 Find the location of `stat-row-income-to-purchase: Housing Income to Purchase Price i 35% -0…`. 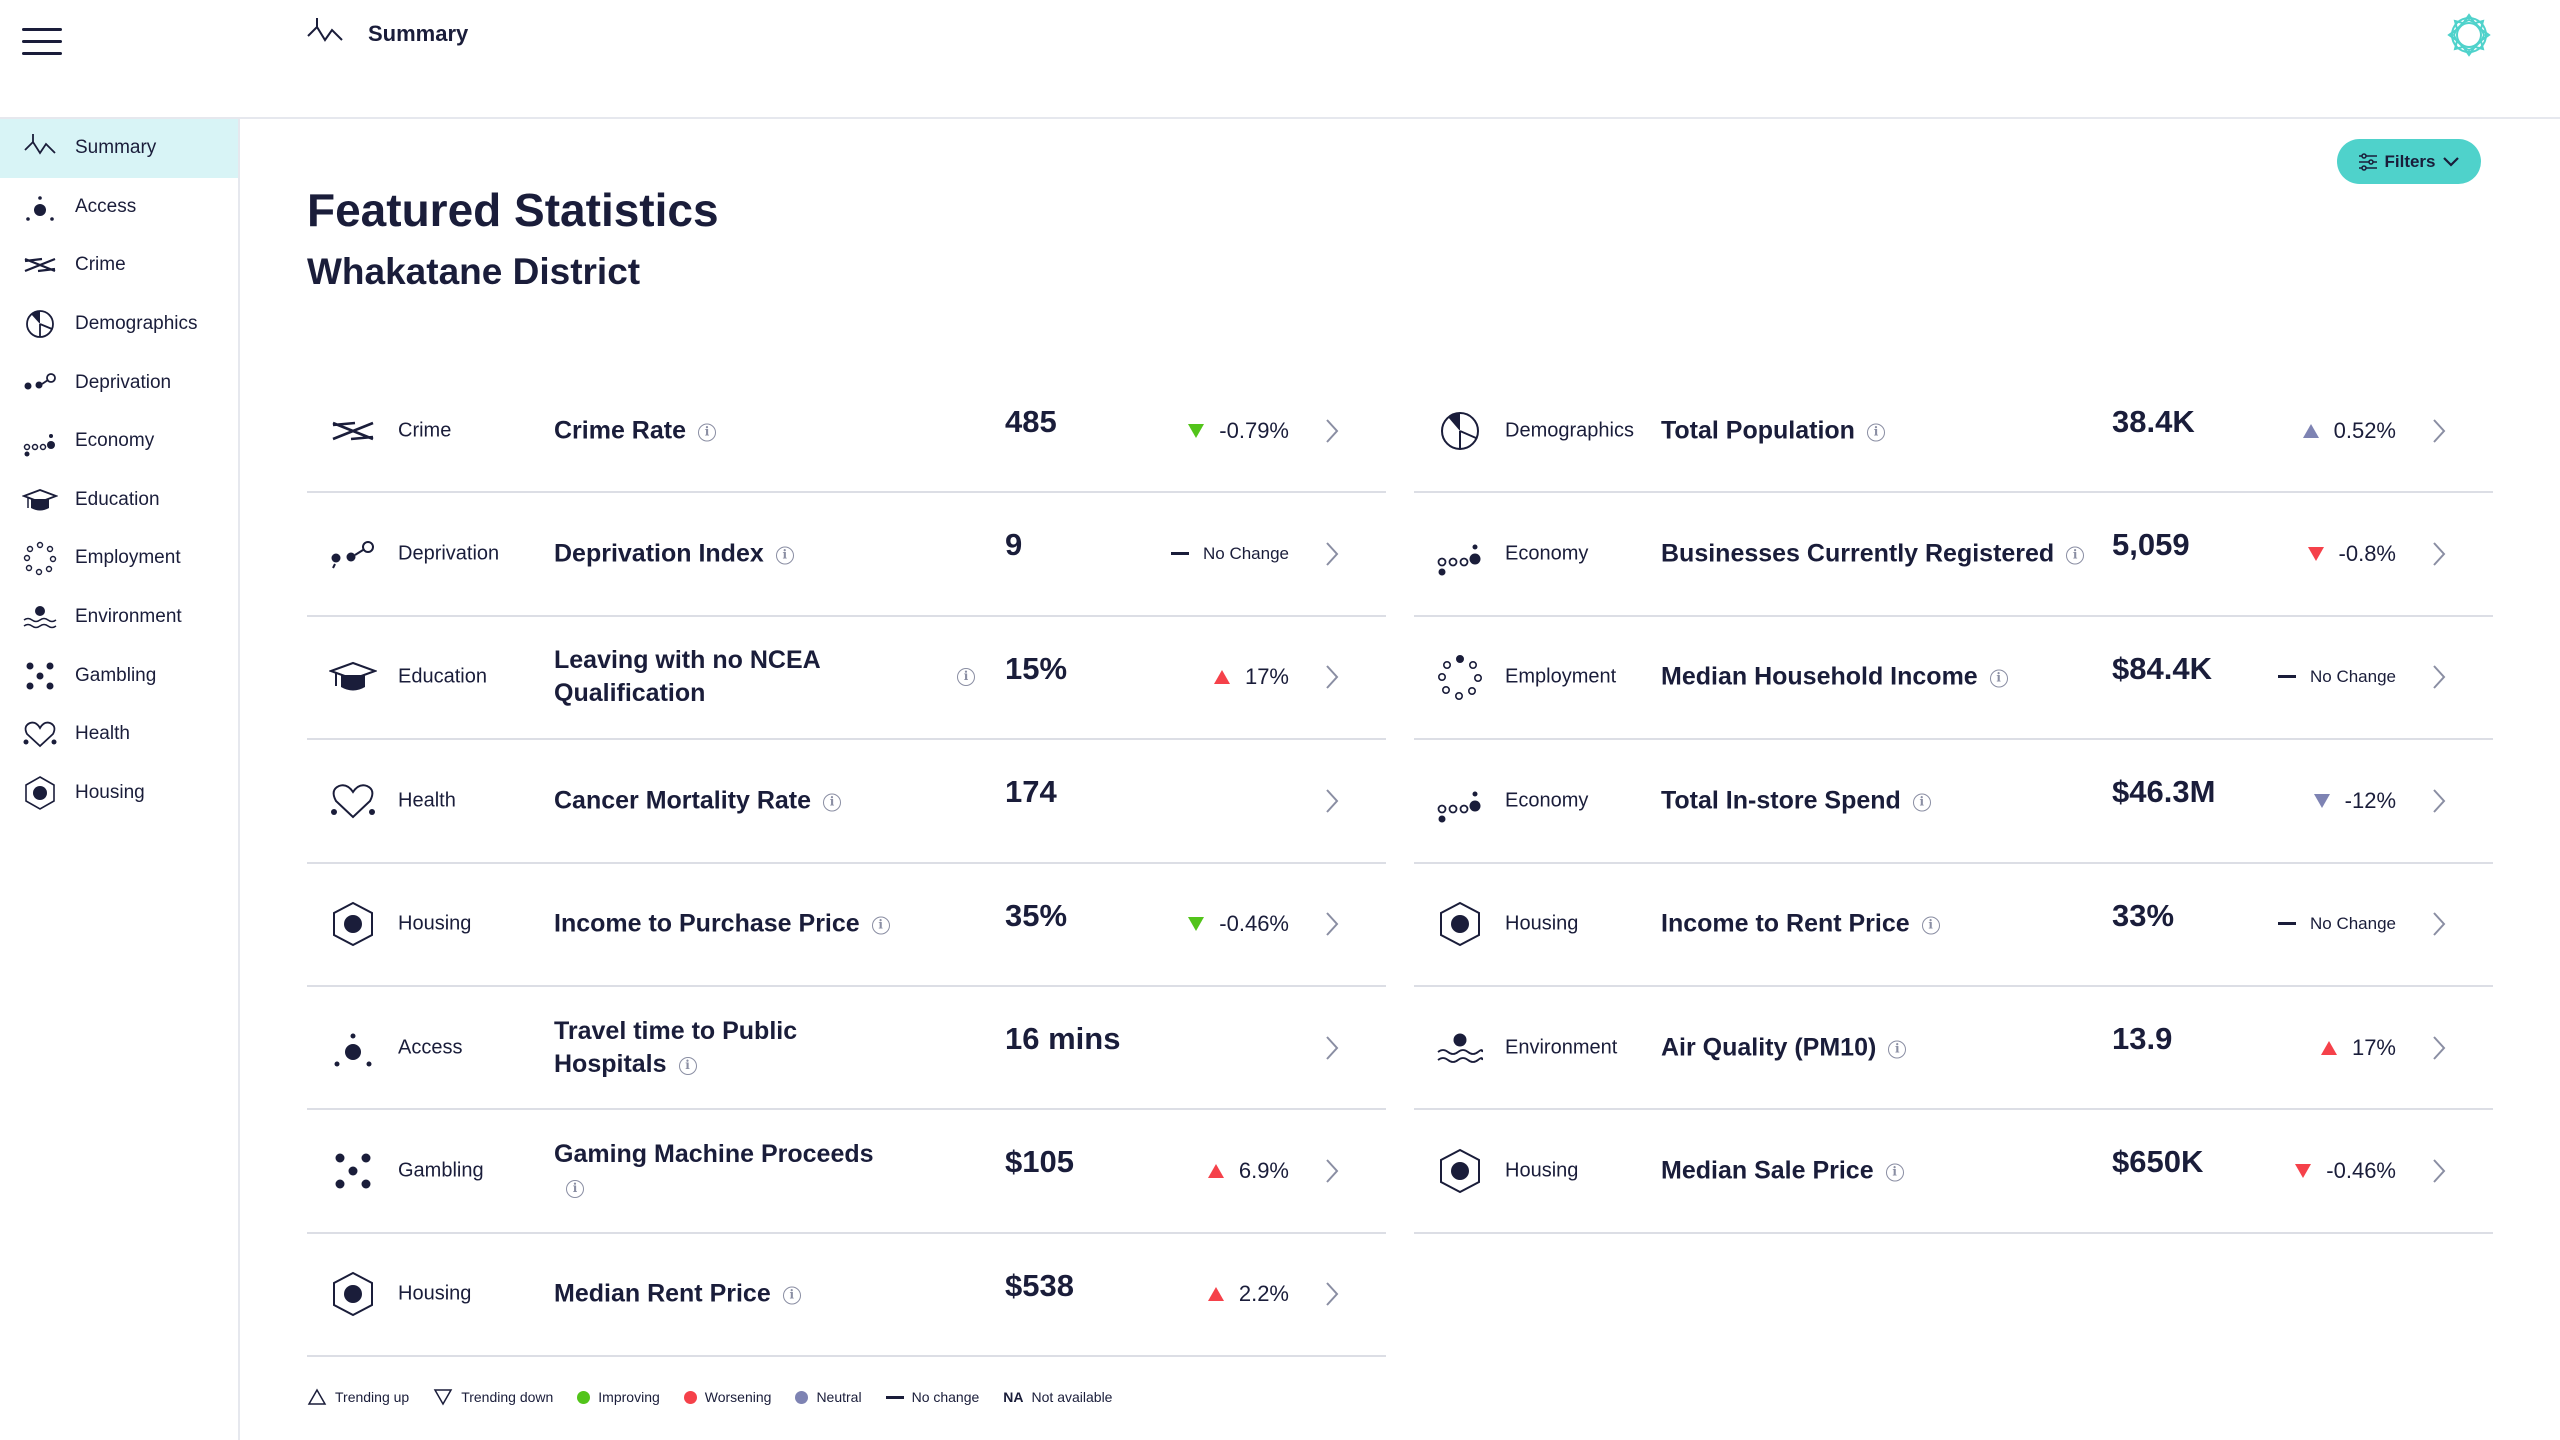

stat-row-income-to-purchase: Housing Income to Purchase Price i 35% -0… is located at coordinates (846, 925).